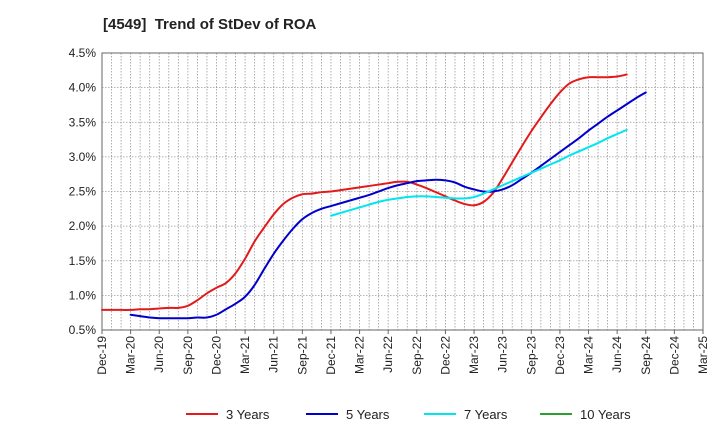  I want to click on x-tick-label: Dec-19, so click(102, 355).